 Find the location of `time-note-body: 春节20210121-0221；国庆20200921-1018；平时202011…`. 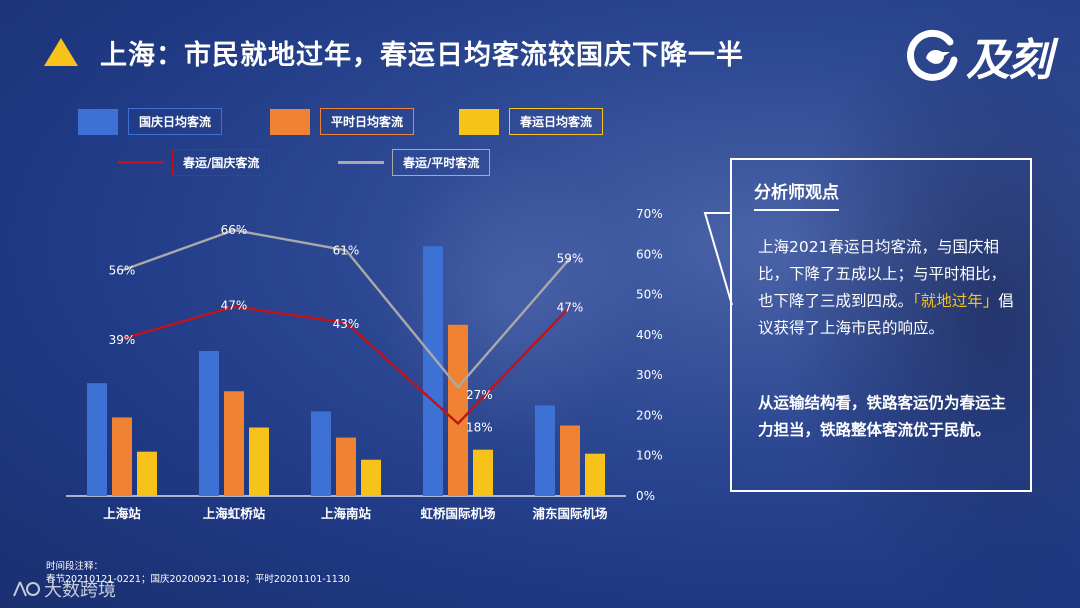

time-note-body: 春节20210121-0221；国庆20200921-1018；平时202011… is located at coordinates (198, 579).